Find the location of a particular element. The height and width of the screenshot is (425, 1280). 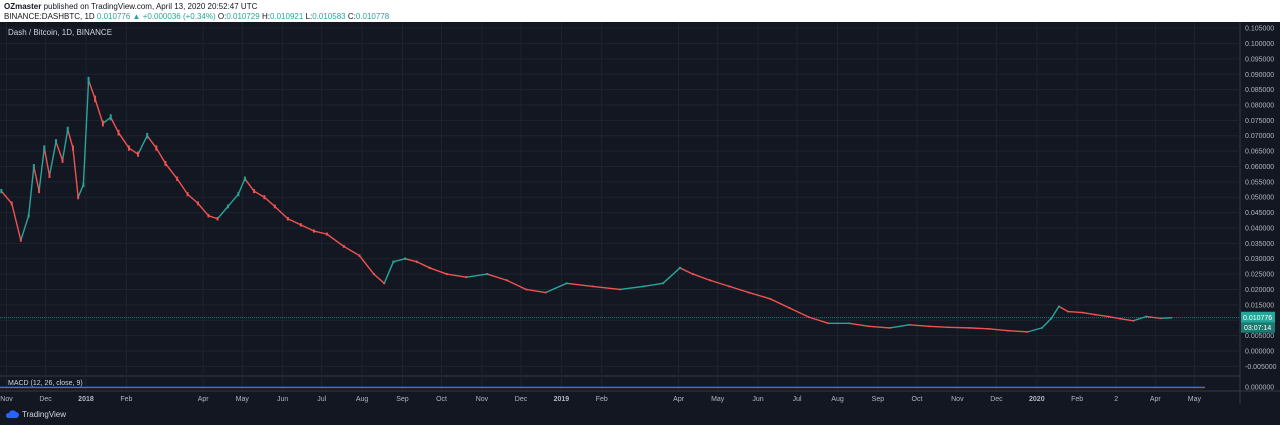

time-tick-label: 2 is located at coordinates (1116, 399).